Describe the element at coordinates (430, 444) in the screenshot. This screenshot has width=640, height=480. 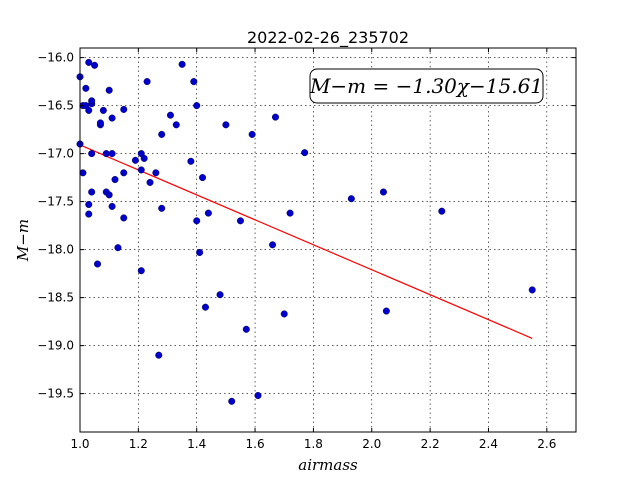
I see `x-tick-label: 2.2` at that location.